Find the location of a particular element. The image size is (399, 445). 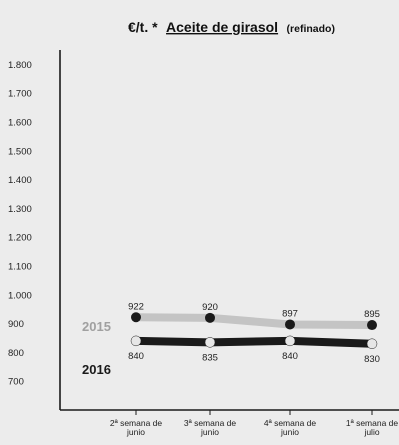

chart-subtitle: (refinado) is located at coordinates (311, 29).